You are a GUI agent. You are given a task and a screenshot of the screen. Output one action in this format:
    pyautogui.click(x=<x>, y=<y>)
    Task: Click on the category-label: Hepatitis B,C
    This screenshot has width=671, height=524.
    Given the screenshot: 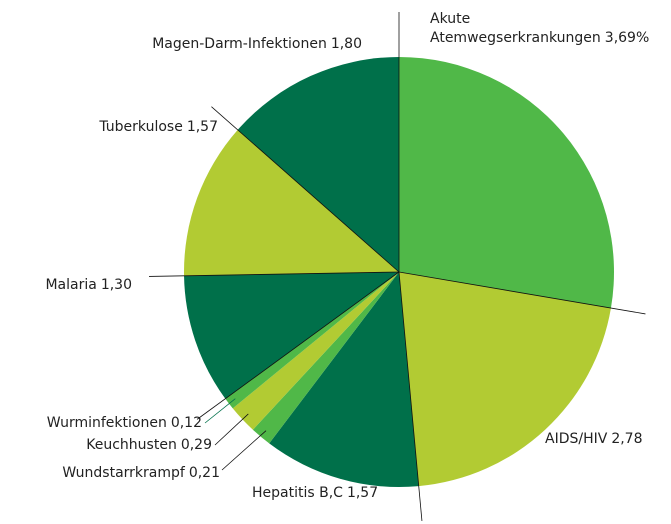 What is the action you would take?
    pyautogui.click(x=297, y=493)
    